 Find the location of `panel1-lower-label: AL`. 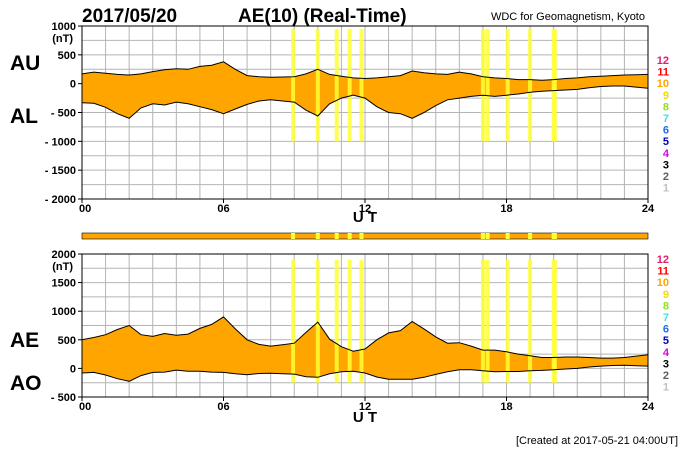

panel1-lower-label: AL is located at coordinates (24, 116).